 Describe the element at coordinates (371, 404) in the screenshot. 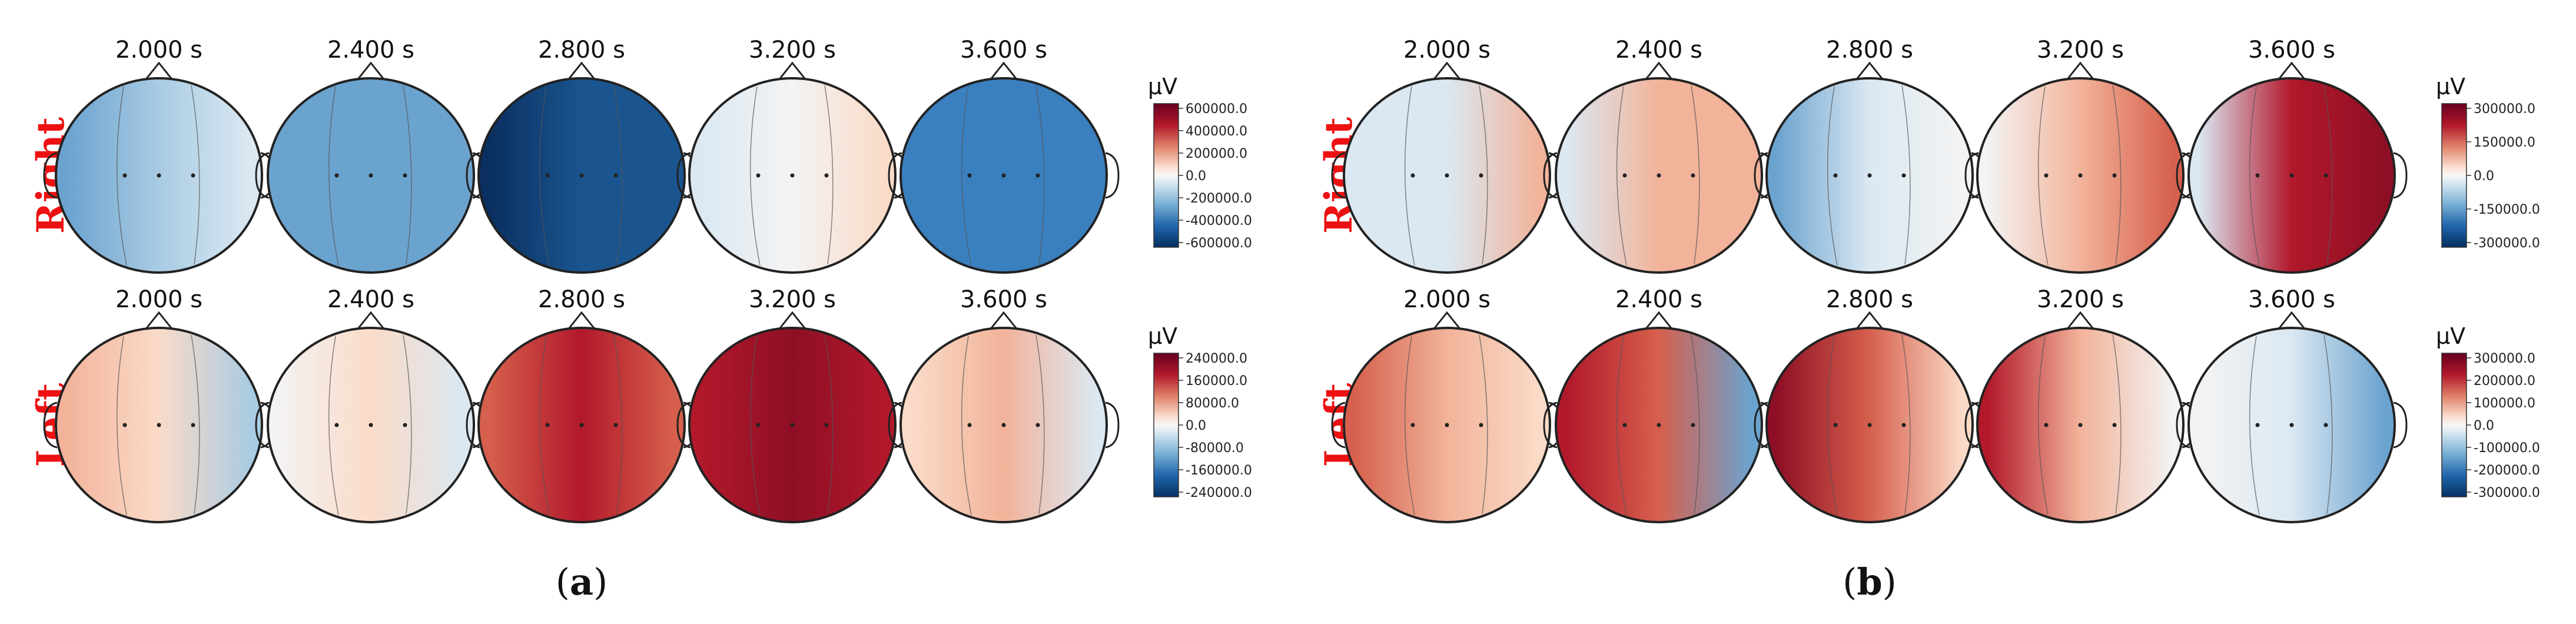

I see `topomap-head: 2.400 s` at that location.